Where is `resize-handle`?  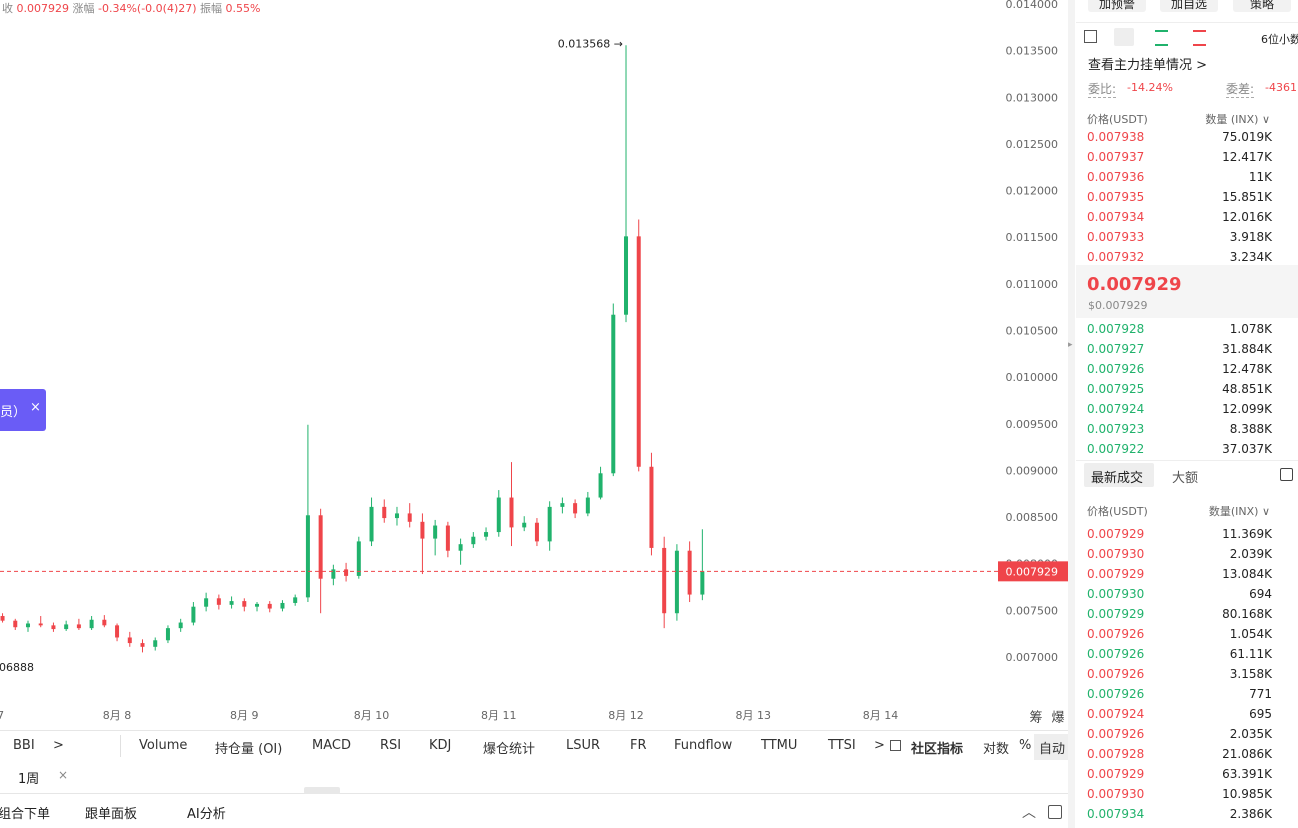 resize-handle is located at coordinates (322, 790).